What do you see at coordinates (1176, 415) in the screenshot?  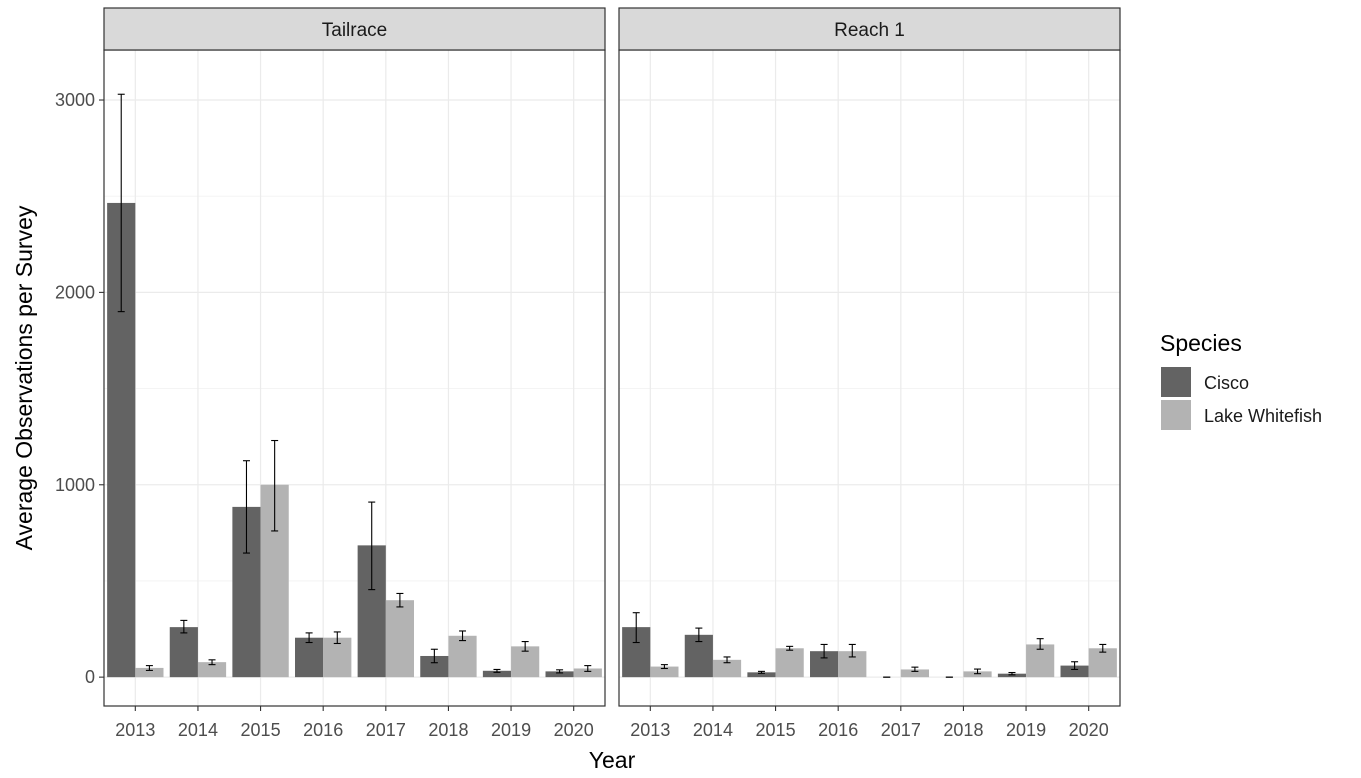 I see `legend-key-lake-whitefish` at bounding box center [1176, 415].